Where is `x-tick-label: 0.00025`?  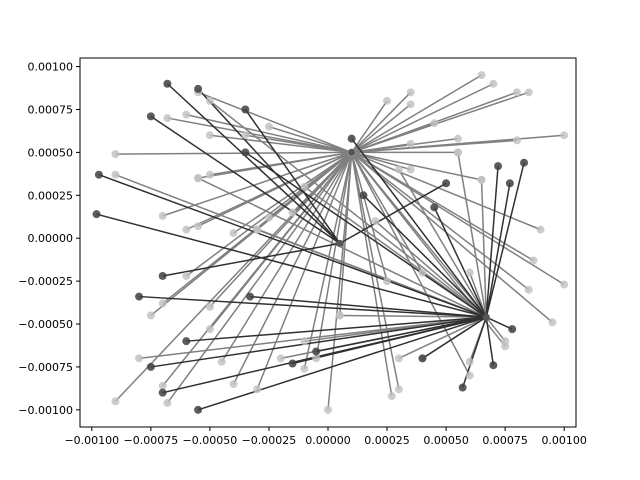 x-tick-label: 0.00025 is located at coordinates (387, 440).